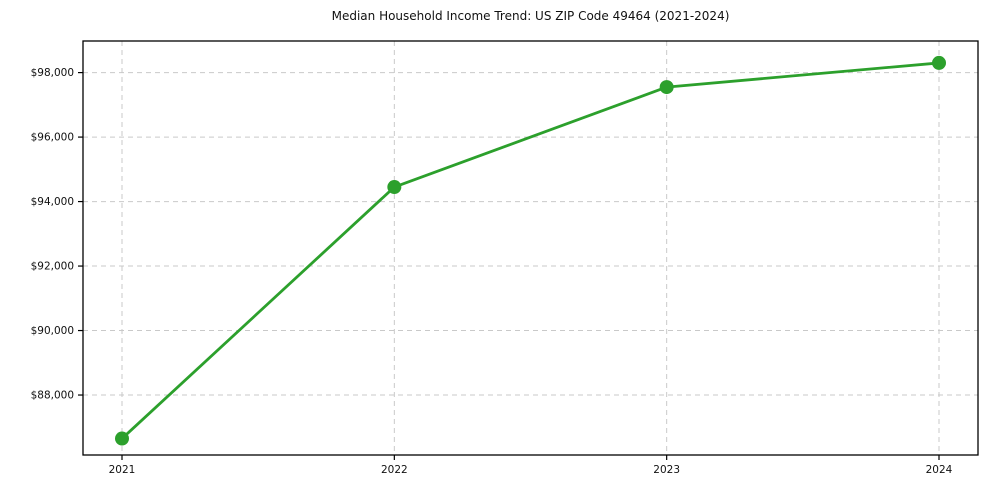 The width and height of the screenshot is (989, 490). Describe the element at coordinates (52, 73) in the screenshot. I see `y-tick-label: $98,000` at that location.